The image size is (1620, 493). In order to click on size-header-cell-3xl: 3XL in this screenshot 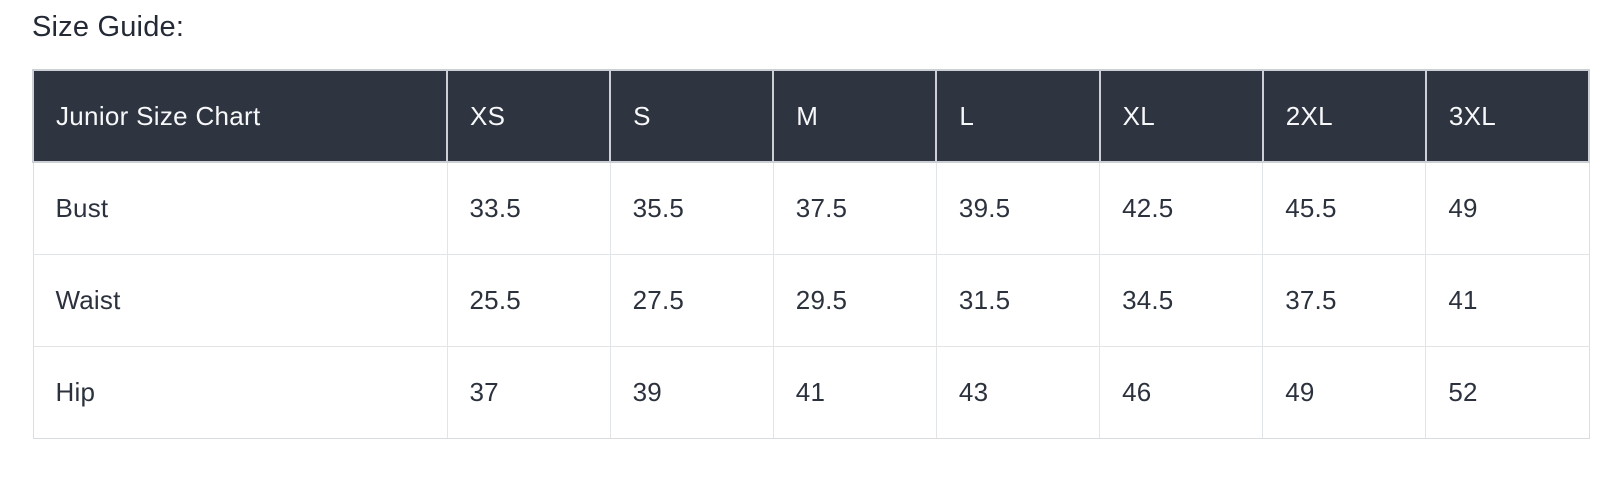, I will do `click(1507, 116)`.